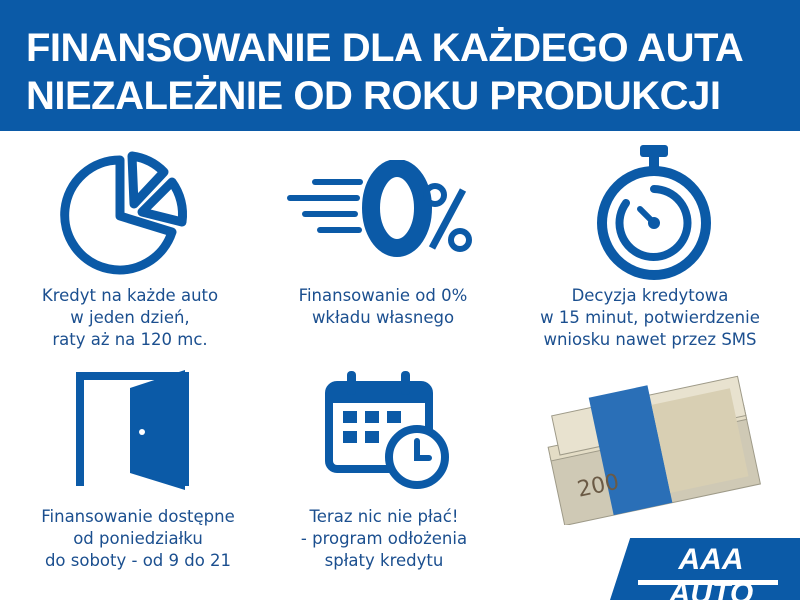 This screenshot has height=611, width=800. What do you see at coordinates (654, 450) in the screenshot?
I see `banknotes-illustration: 200` at bounding box center [654, 450].